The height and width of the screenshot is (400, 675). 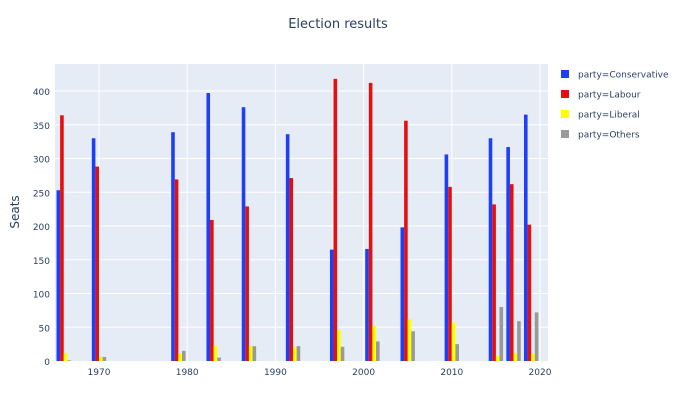 What do you see at coordinates (41, 194) in the screenshot?
I see `y-tick-label: 250` at bounding box center [41, 194].